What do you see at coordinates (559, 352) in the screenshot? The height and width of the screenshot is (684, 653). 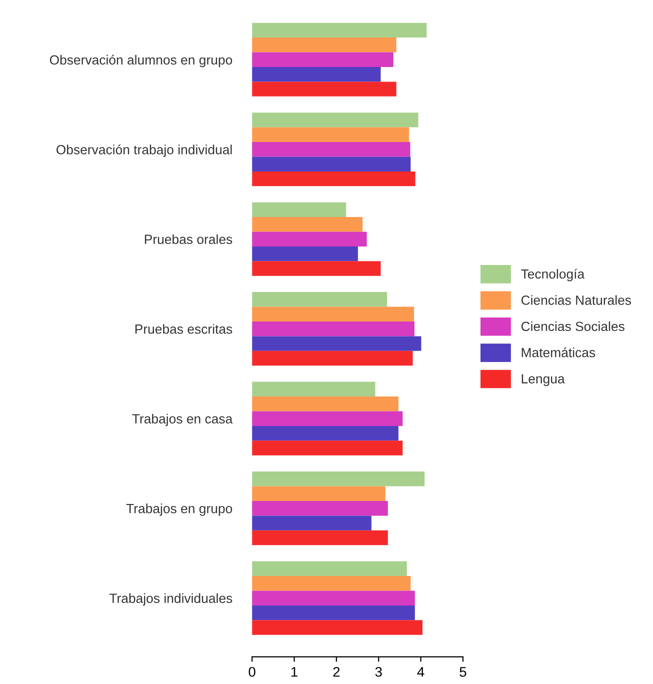 I see `legend-label: Matemáticas` at bounding box center [559, 352].